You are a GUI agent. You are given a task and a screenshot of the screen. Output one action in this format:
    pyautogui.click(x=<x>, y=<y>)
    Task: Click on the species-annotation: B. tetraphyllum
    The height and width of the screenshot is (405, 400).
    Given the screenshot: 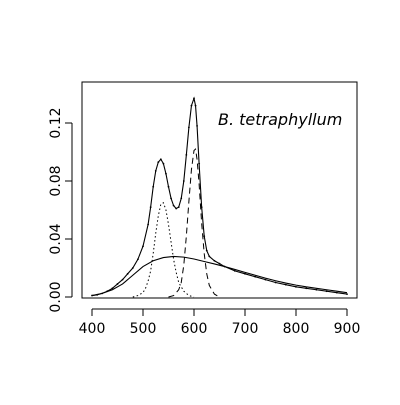 What is the action you would take?
    pyautogui.click(x=280, y=119)
    